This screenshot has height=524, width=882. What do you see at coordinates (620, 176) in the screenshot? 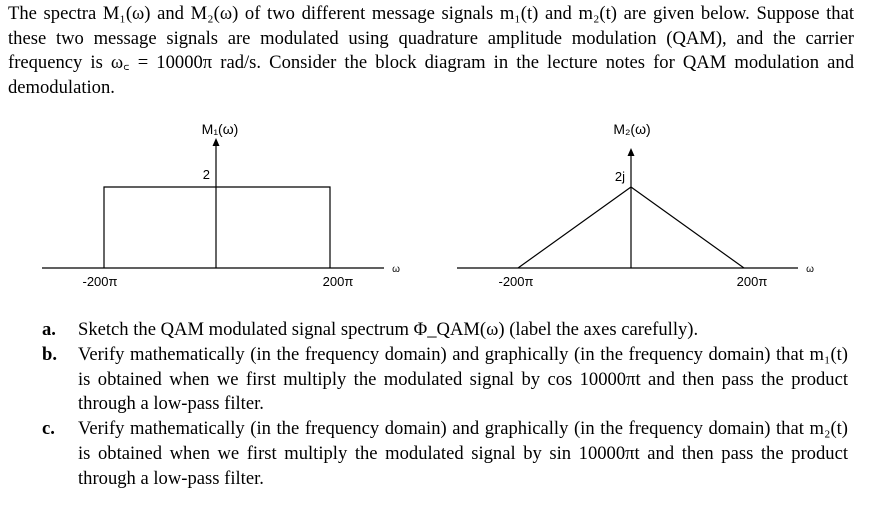
I see `plot-m2-peak-label: 2j` at bounding box center [620, 176].